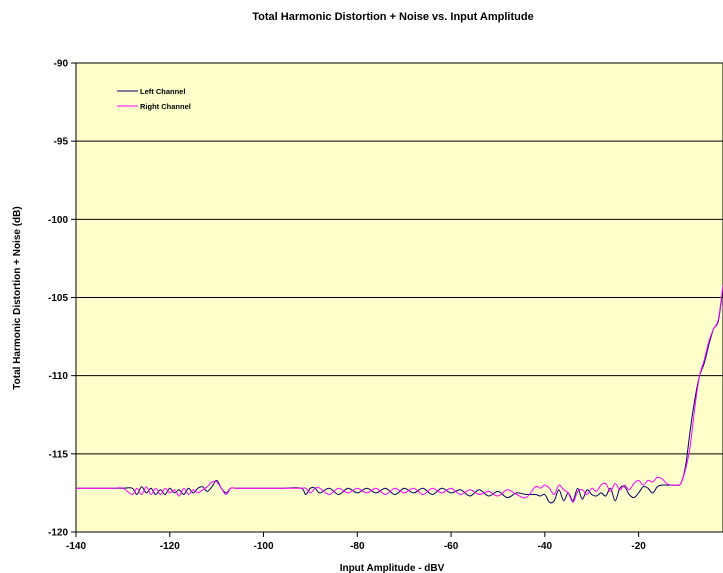 The image size is (723, 573). What do you see at coordinates (61, 64) in the screenshot?
I see `y-tick-label: -90` at bounding box center [61, 64].